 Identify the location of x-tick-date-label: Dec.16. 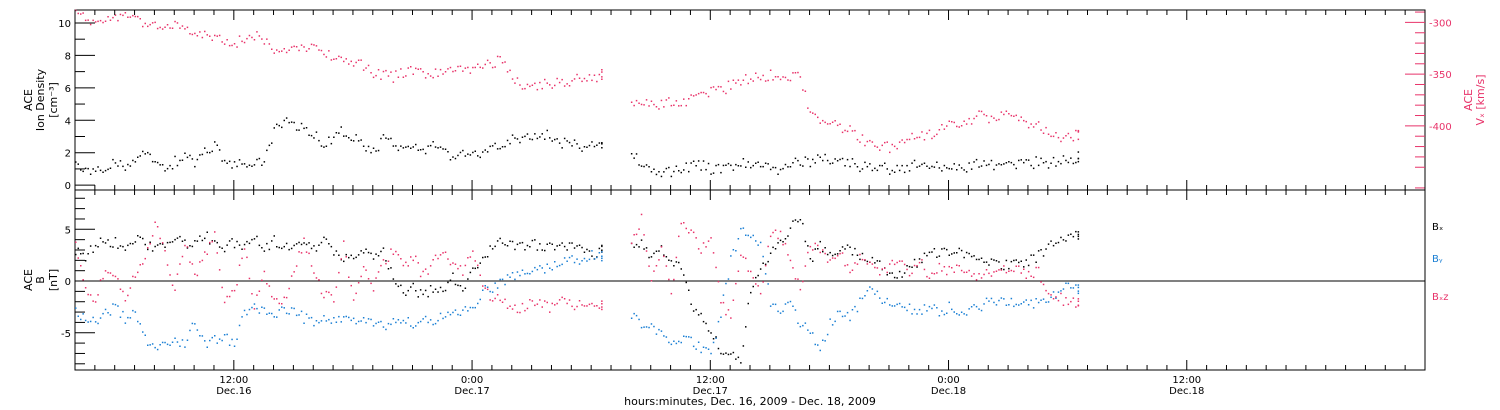
(233, 391).